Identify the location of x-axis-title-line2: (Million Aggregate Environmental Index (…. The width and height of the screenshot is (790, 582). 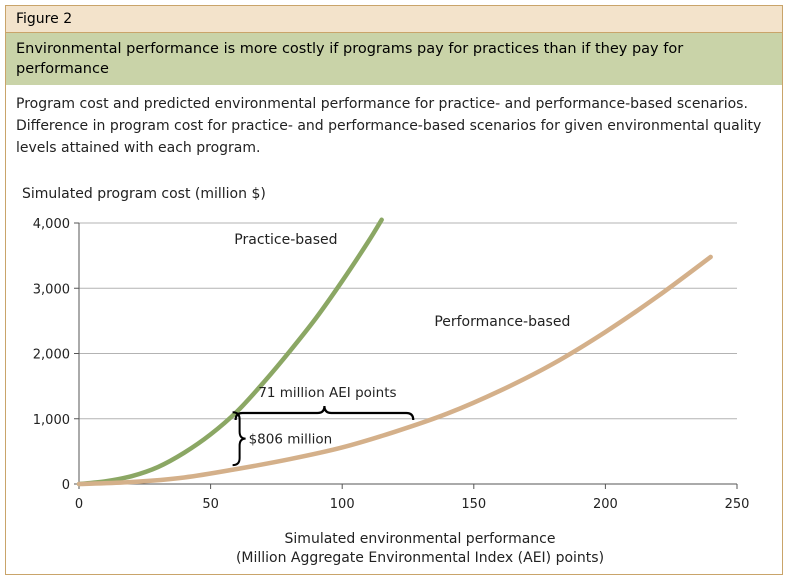
(420, 558).